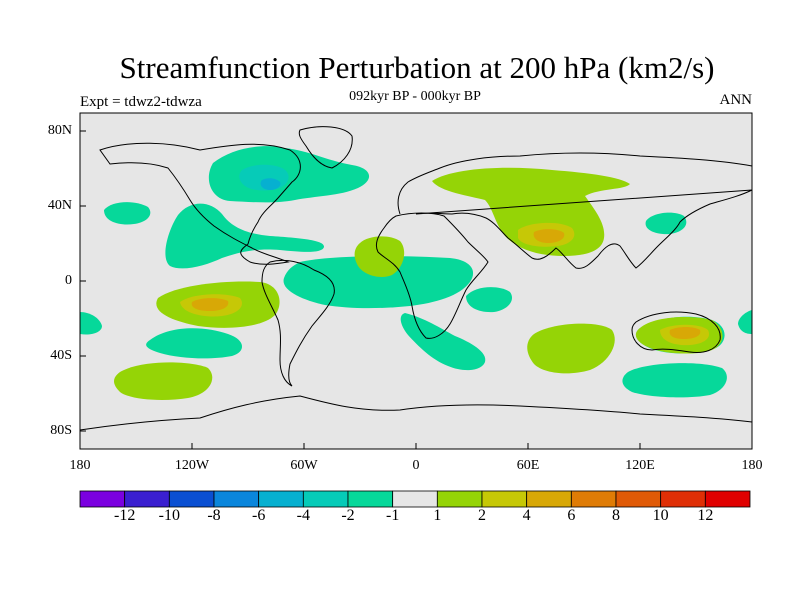  Describe the element at coordinates (289, 174) in the screenshot. I see `contour-neg-north-america` at that location.